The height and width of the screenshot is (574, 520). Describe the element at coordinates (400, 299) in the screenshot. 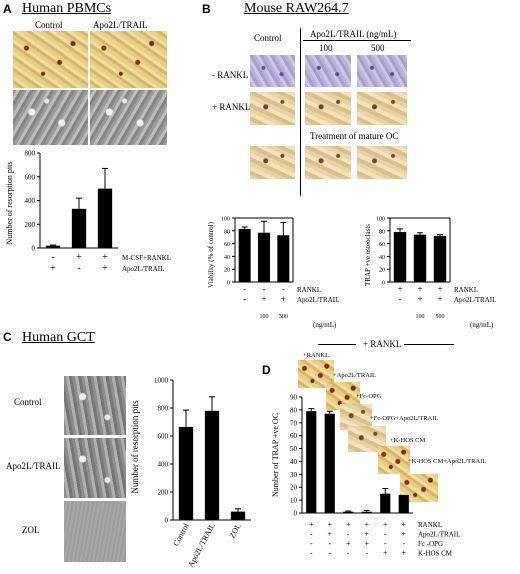

I see `panel-b-trap-sign: -` at that location.